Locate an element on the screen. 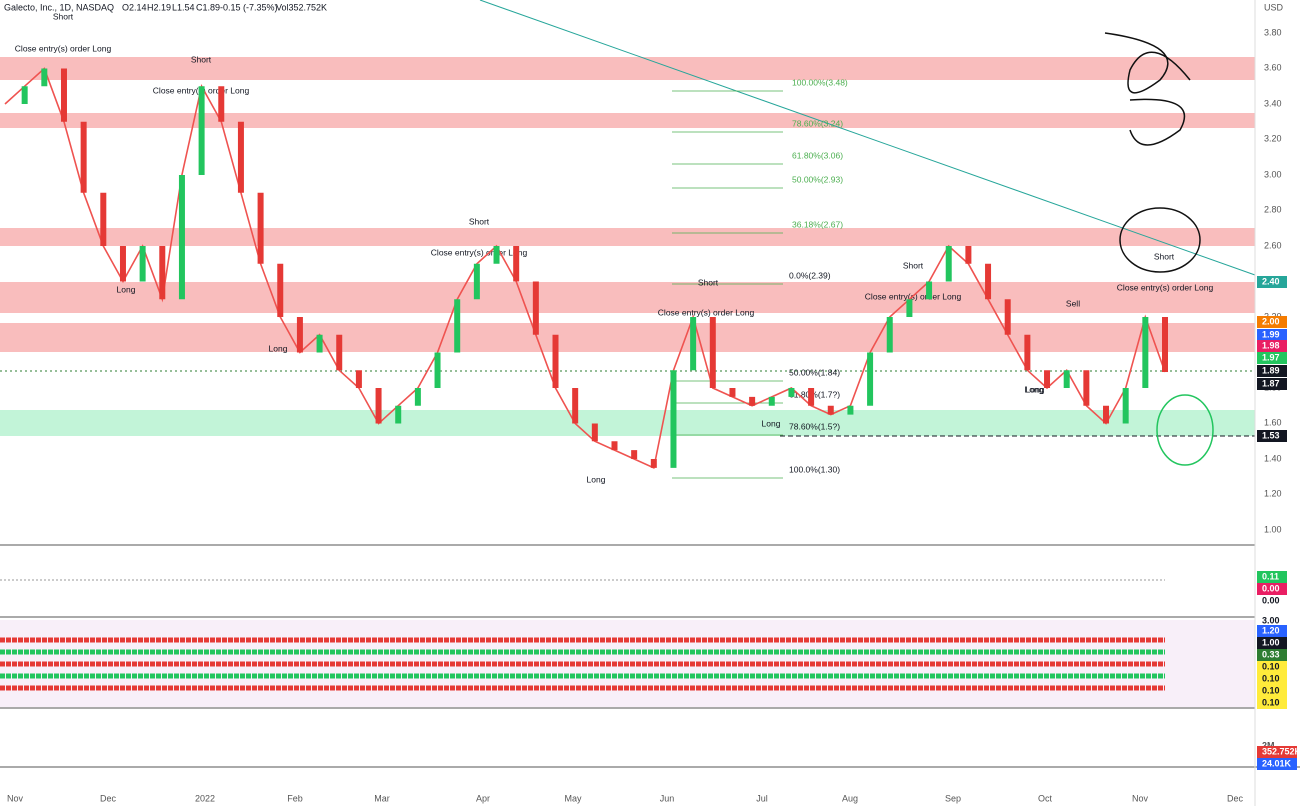 This screenshot has height=806, width=1300. price-badge-label: 1.98 is located at coordinates (1271, 345).